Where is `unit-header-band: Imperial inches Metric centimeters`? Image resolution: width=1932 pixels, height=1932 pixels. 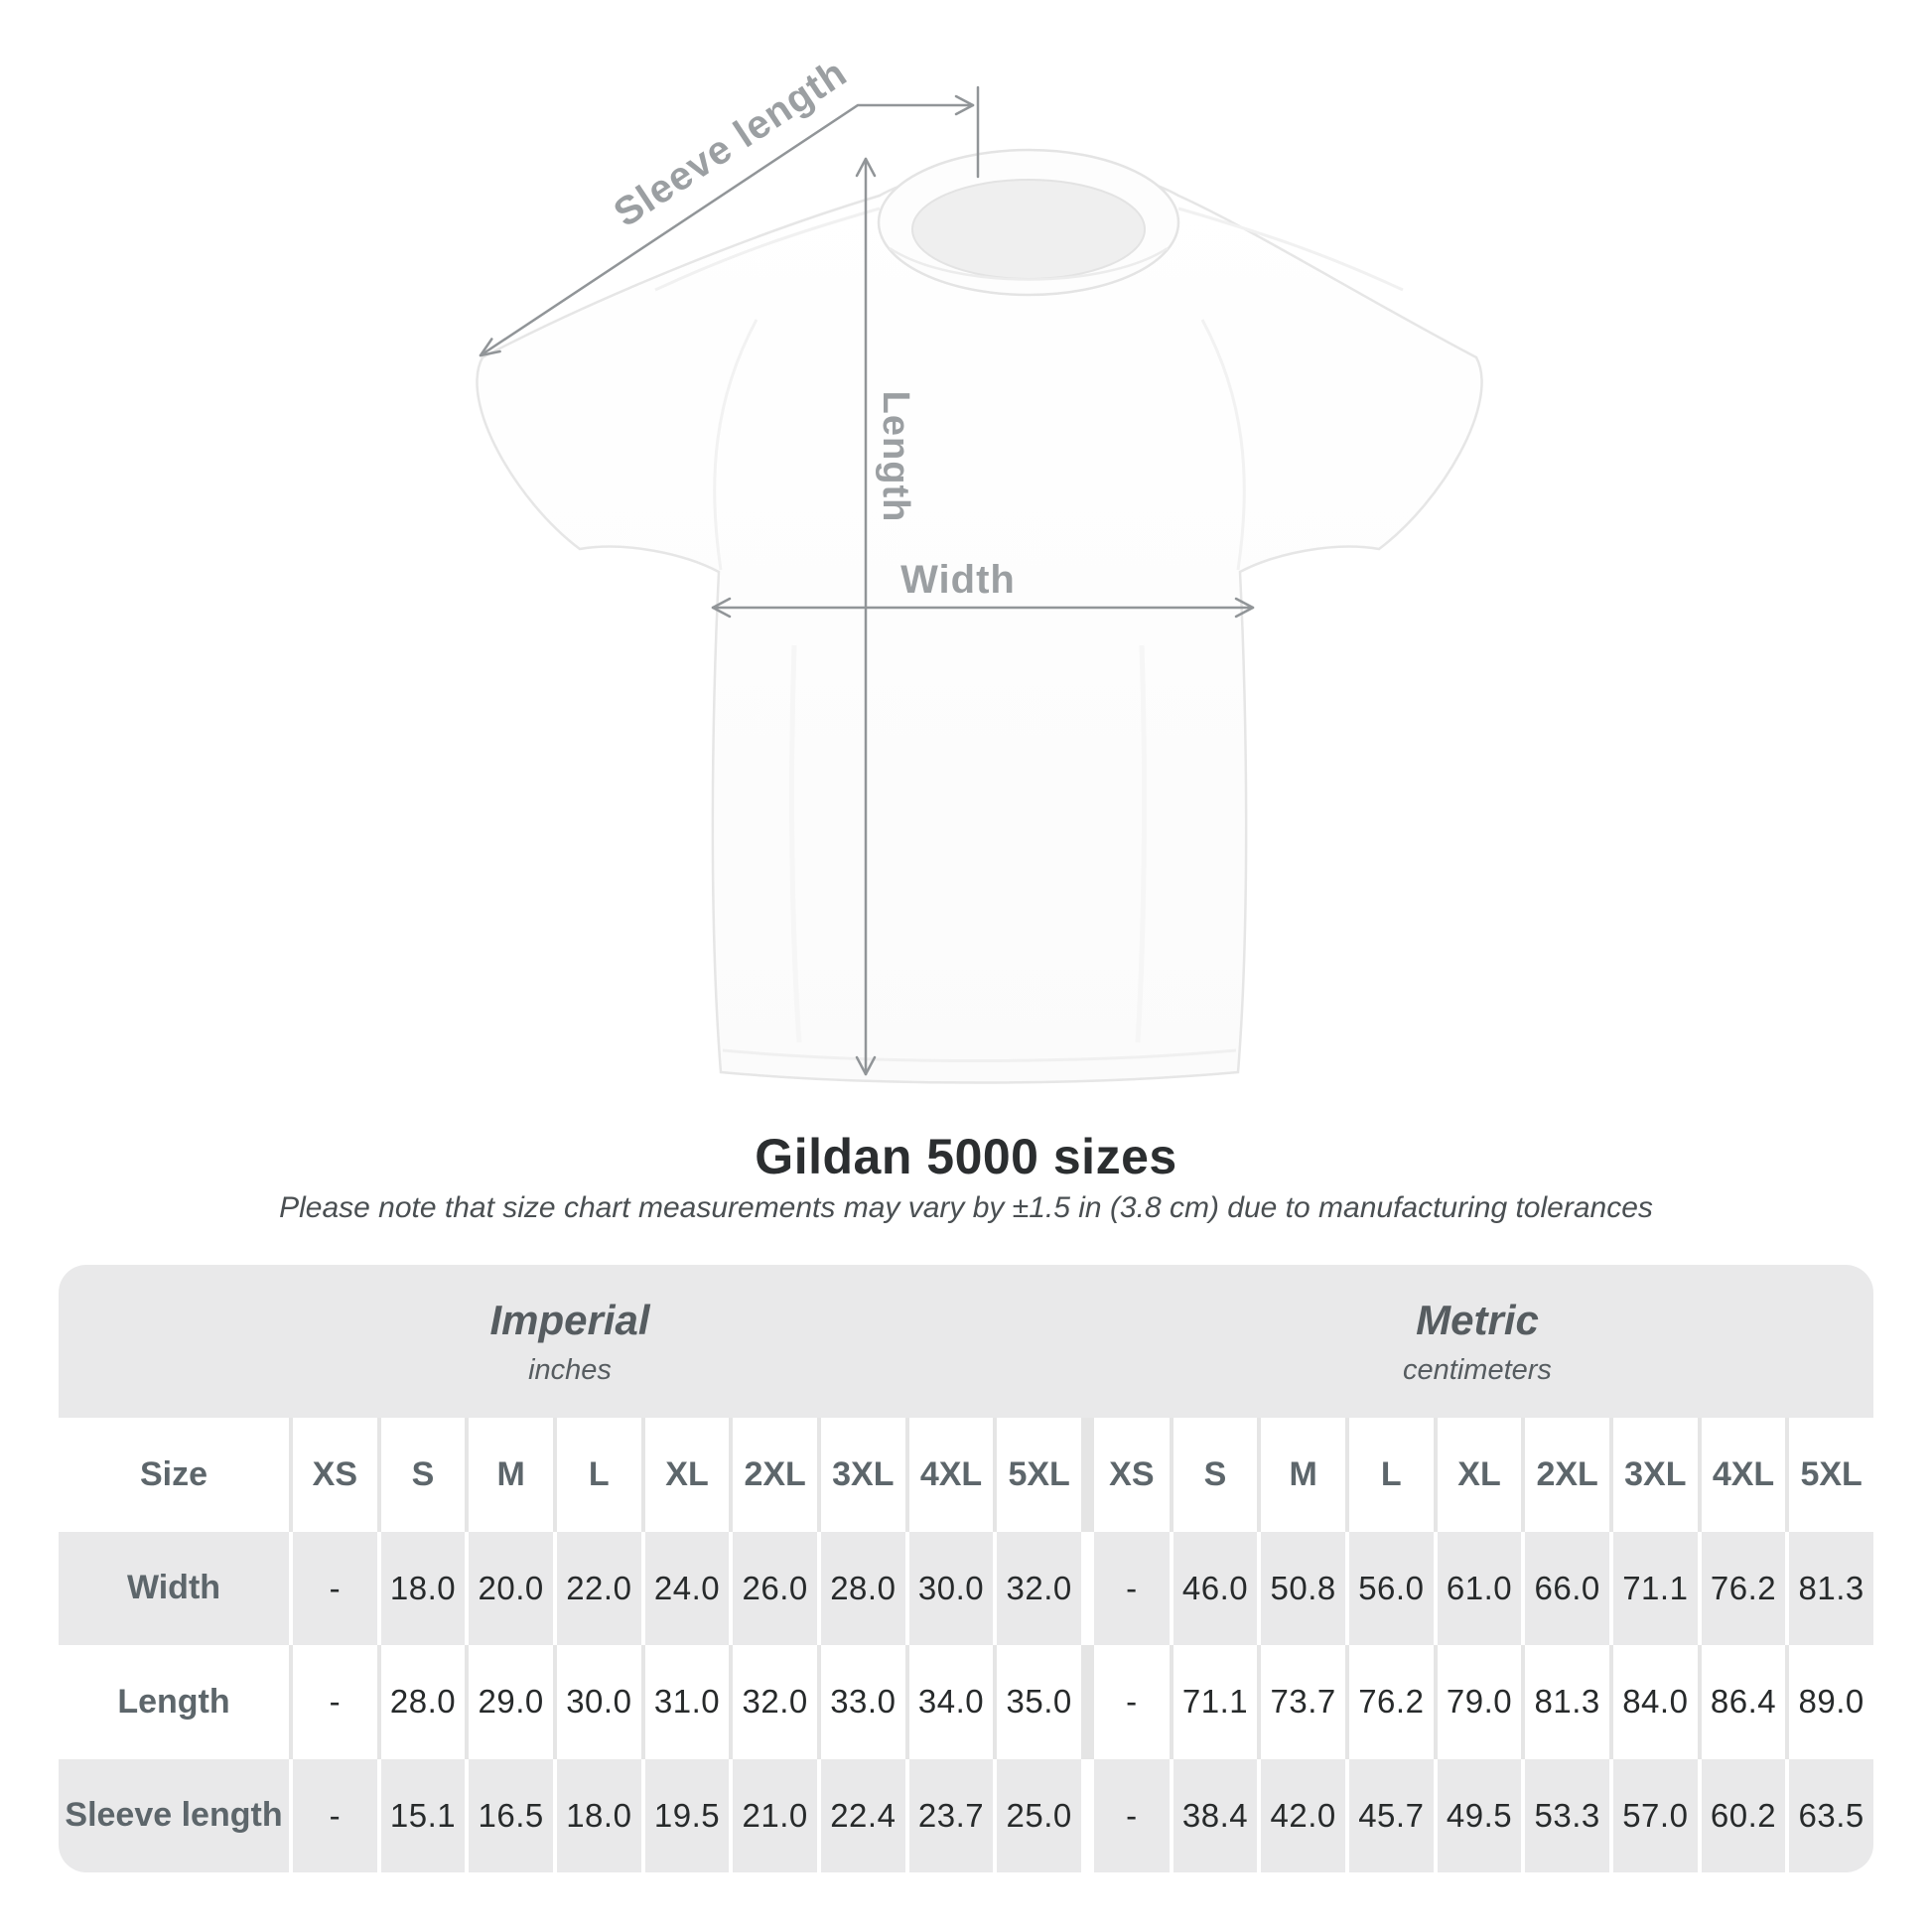 unit-header-band: Imperial inches Metric centimeters is located at coordinates (966, 1342).